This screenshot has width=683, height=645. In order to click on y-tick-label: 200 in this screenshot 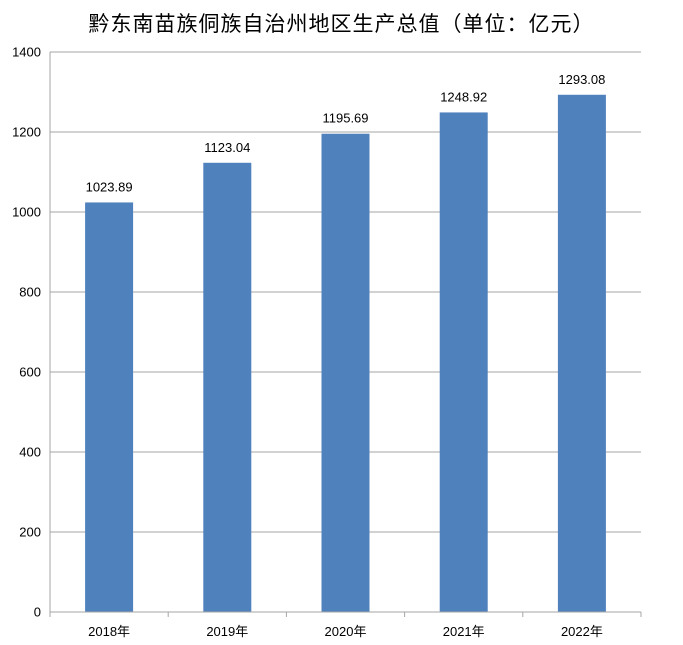, I will do `click(30, 532)`.